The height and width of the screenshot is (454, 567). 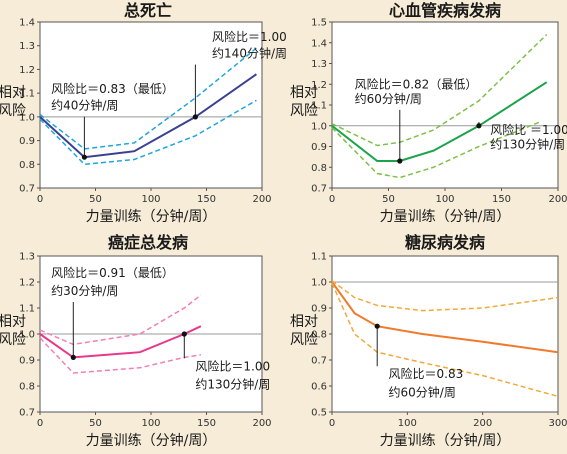 What do you see at coordinates (445, 10) in the screenshot?
I see `chart-title: 心血管疾病发病` at bounding box center [445, 10].